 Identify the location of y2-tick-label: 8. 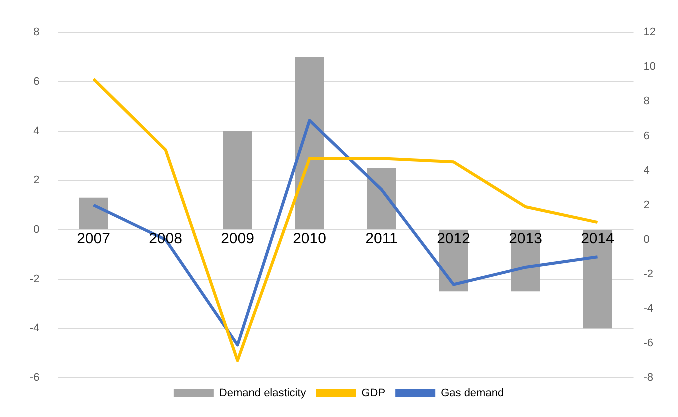
(647, 102).